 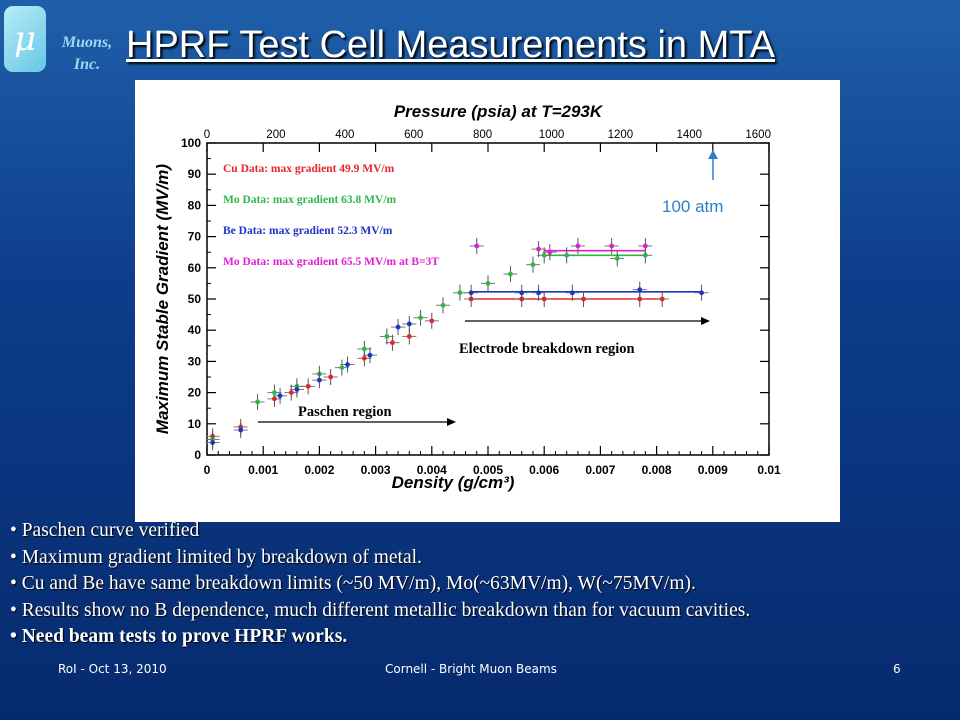 What do you see at coordinates (195, 205) in the screenshot?
I see `y-tick-label: 80` at bounding box center [195, 205].